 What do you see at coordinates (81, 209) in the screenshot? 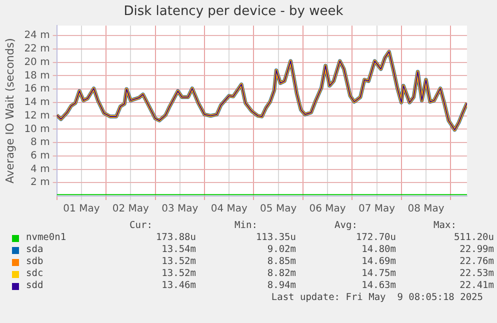
I see `x-tick-label: 01 May` at bounding box center [81, 209].